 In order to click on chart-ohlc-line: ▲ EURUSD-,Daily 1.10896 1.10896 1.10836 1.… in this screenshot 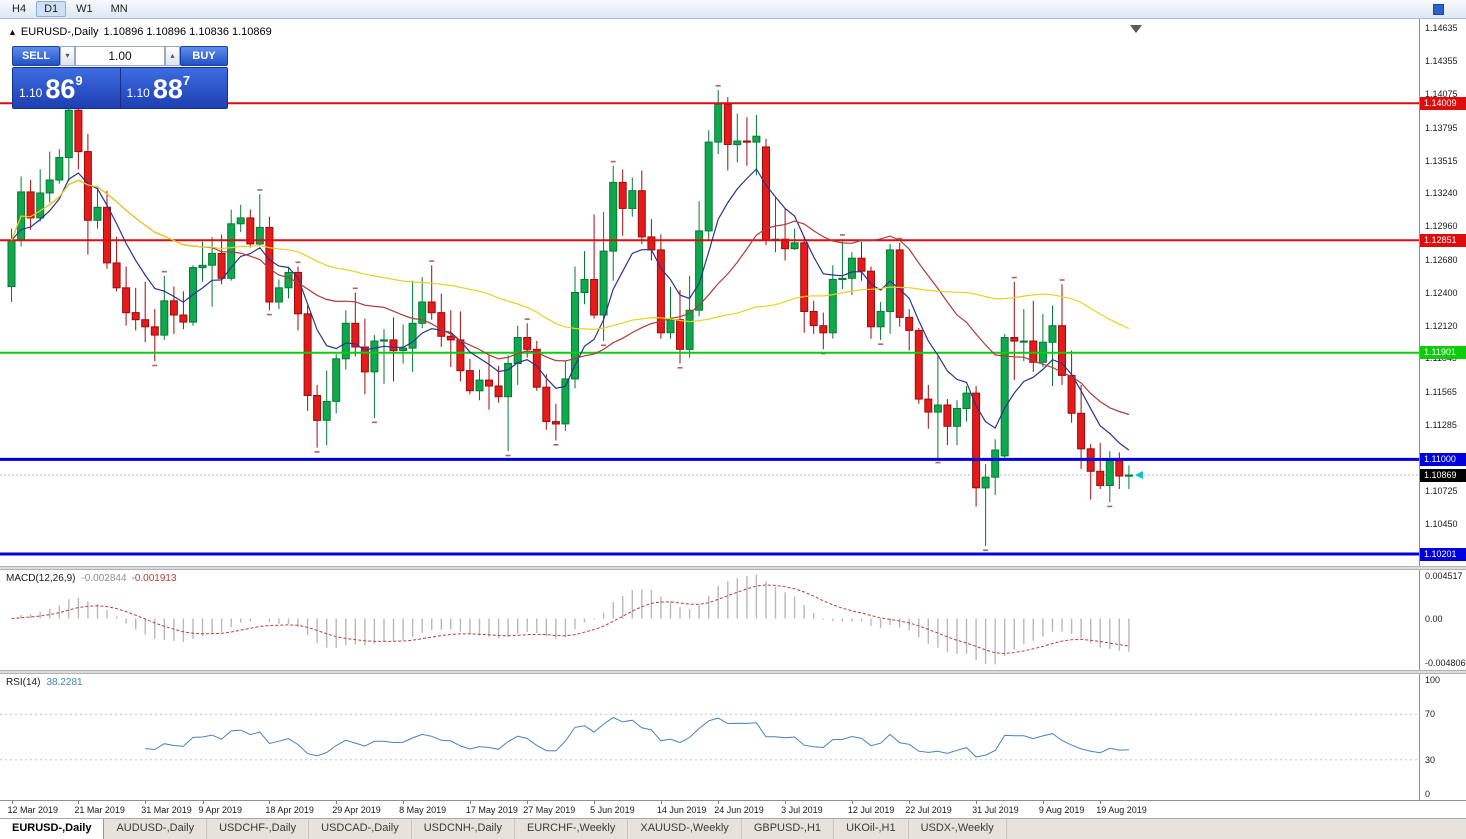, I will do `click(142, 32)`.